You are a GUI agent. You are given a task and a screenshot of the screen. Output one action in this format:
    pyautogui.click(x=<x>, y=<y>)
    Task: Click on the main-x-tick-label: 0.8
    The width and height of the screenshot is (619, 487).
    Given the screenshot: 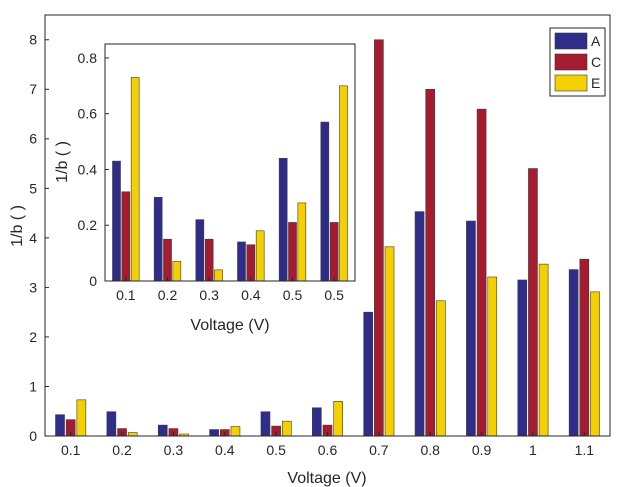 What is the action you would take?
    pyautogui.click(x=430, y=450)
    